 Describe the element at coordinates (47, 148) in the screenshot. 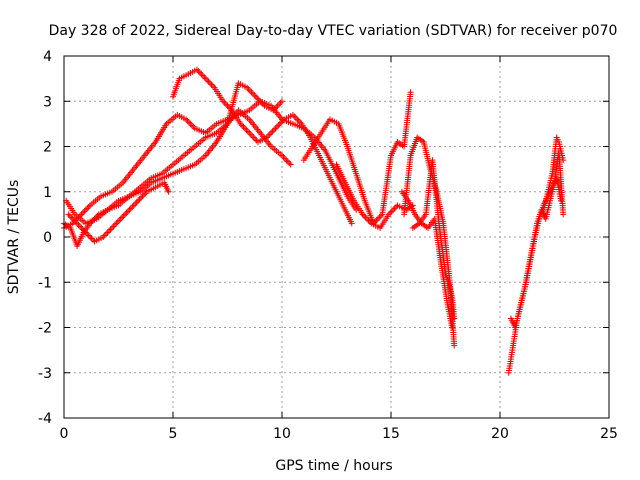

I see `y-tick-label: 2` at that location.